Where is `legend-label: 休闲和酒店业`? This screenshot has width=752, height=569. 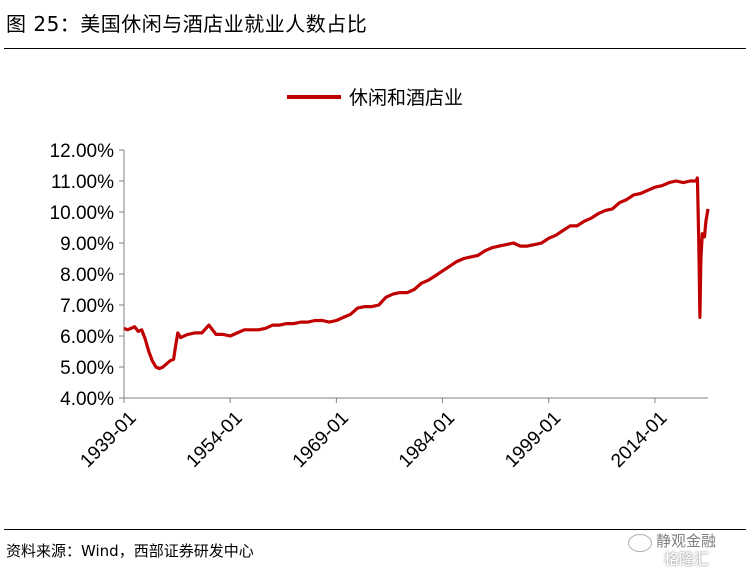 legend-label: 休闲和酒店业 is located at coordinates (406, 98).